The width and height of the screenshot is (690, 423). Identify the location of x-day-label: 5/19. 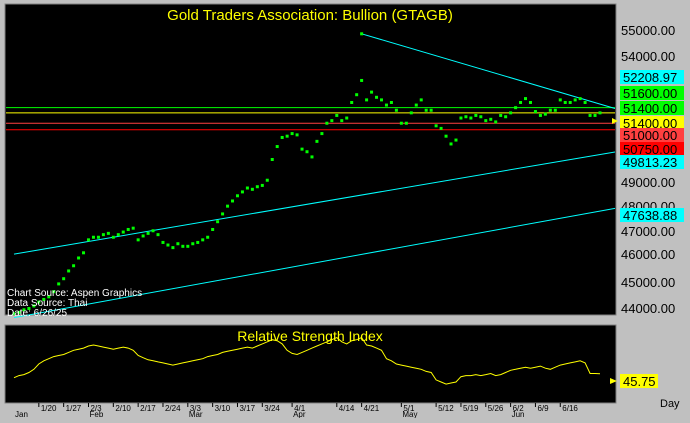
(471, 408).